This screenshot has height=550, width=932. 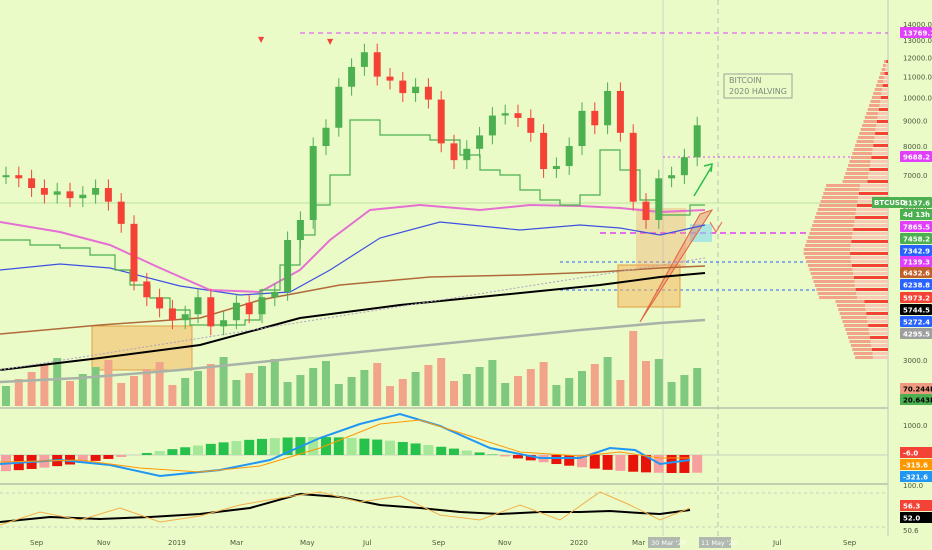 What do you see at coordinates (716, 227) in the screenshot?
I see `down-chevron` at bounding box center [716, 227].